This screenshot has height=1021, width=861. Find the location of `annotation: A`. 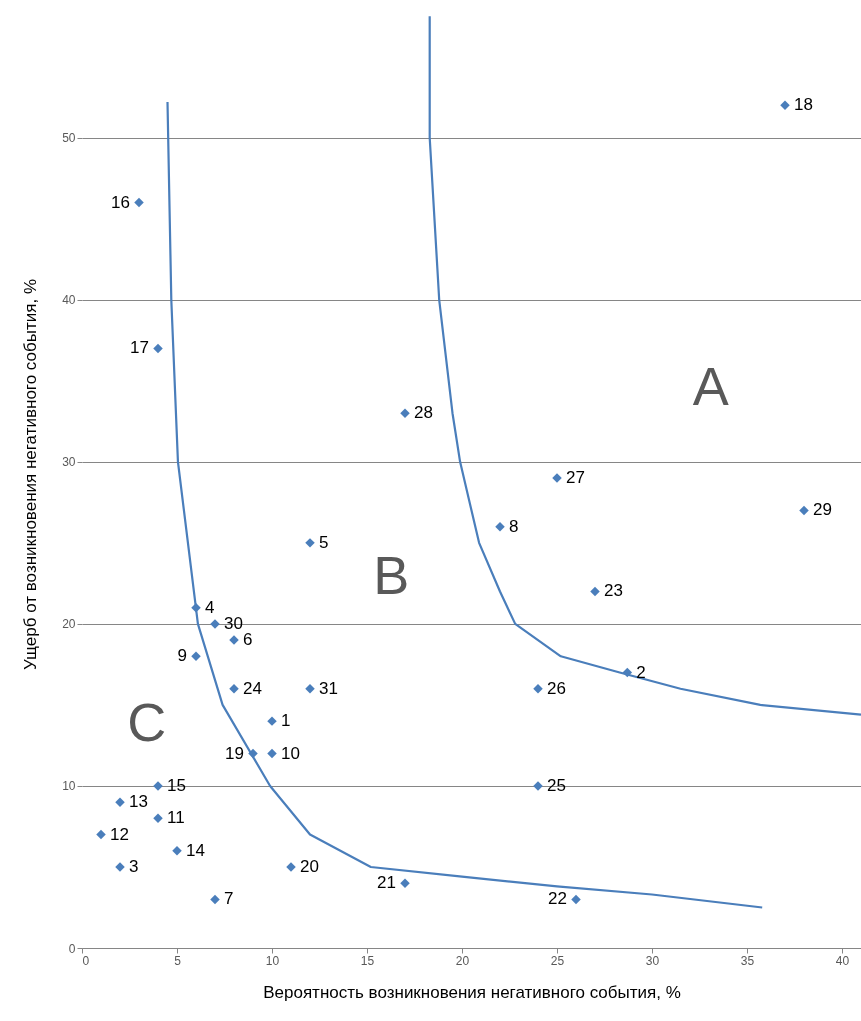

annotation: A is located at coordinates (710, 385).